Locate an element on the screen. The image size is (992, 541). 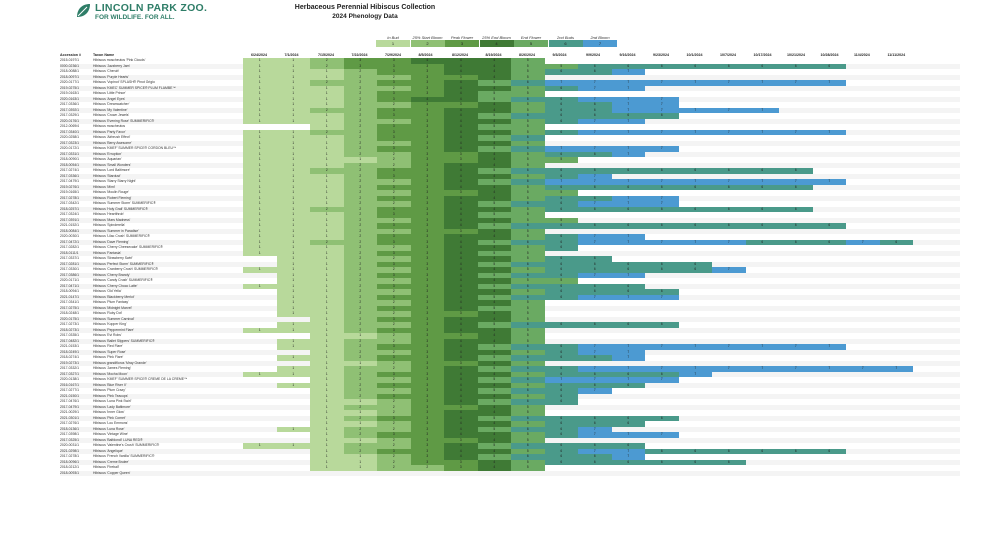
taxon-cell: Hibiscus 'Holy Grail' SUMMERIFIC® is located at coordinates (120, 208).